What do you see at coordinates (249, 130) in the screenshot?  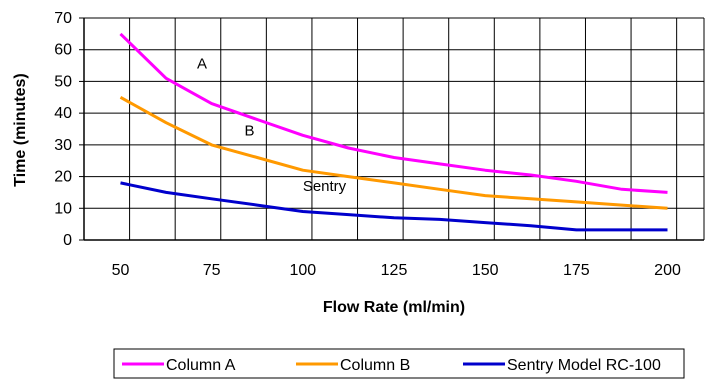 I see `series-annotation: B` at bounding box center [249, 130].